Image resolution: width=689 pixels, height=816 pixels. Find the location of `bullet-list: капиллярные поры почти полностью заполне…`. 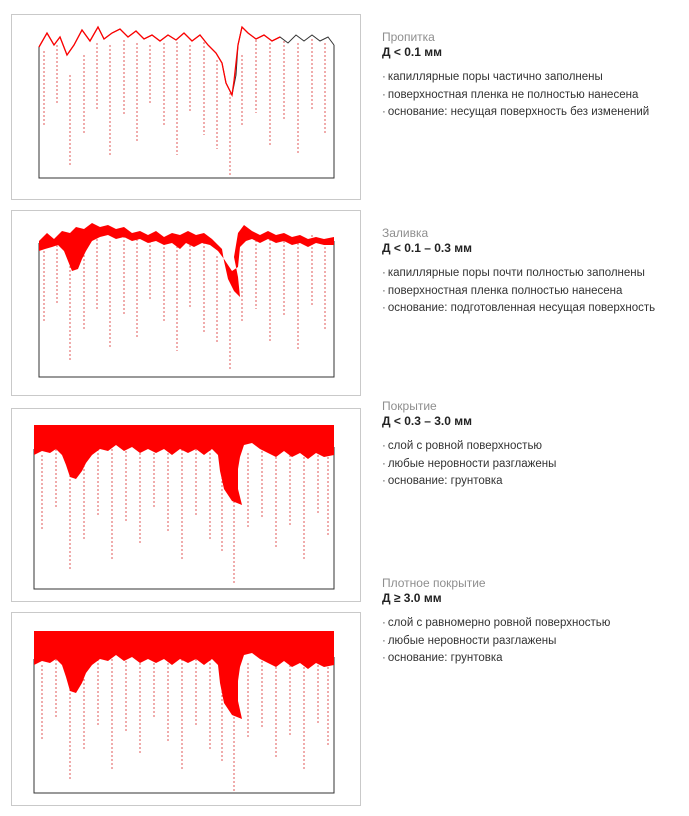

bullet-list: капиллярные поры почти полностью заполне… is located at coordinates (518, 291).